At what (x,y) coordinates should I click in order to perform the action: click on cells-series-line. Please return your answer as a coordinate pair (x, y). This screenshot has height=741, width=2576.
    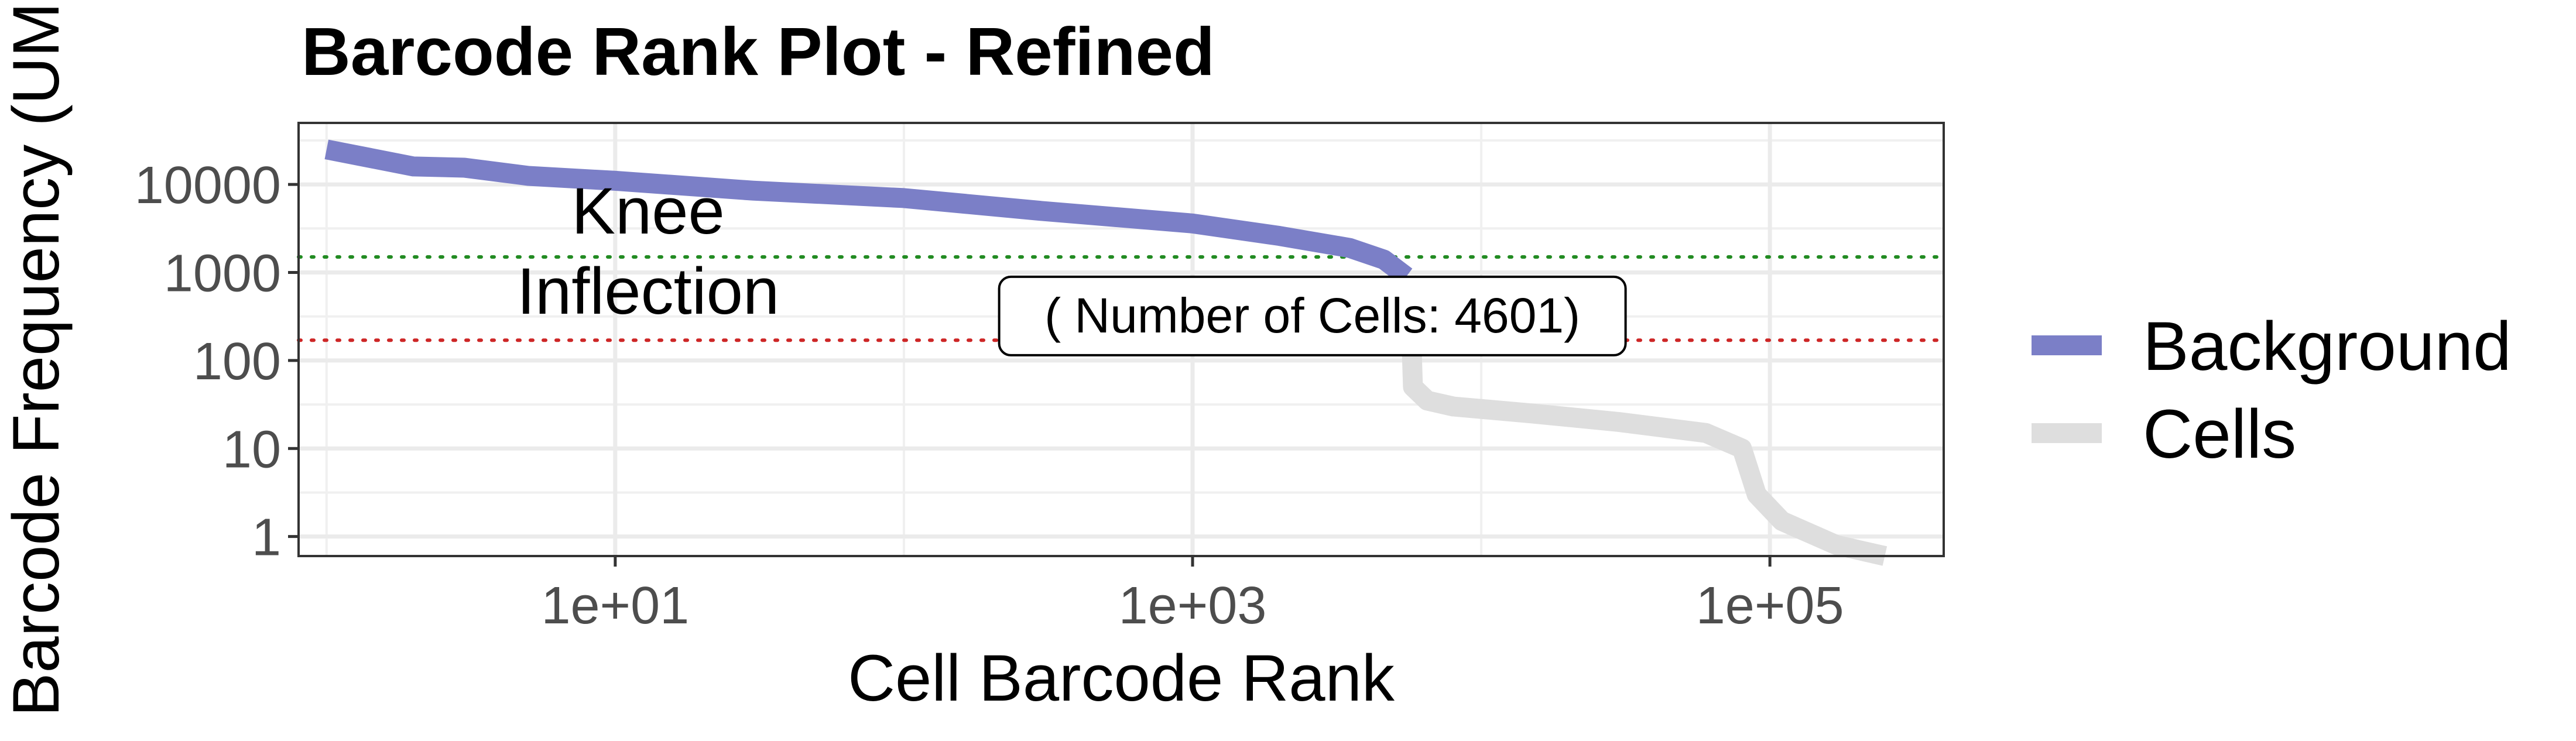
    Looking at the image, I should click on (1642, 420).